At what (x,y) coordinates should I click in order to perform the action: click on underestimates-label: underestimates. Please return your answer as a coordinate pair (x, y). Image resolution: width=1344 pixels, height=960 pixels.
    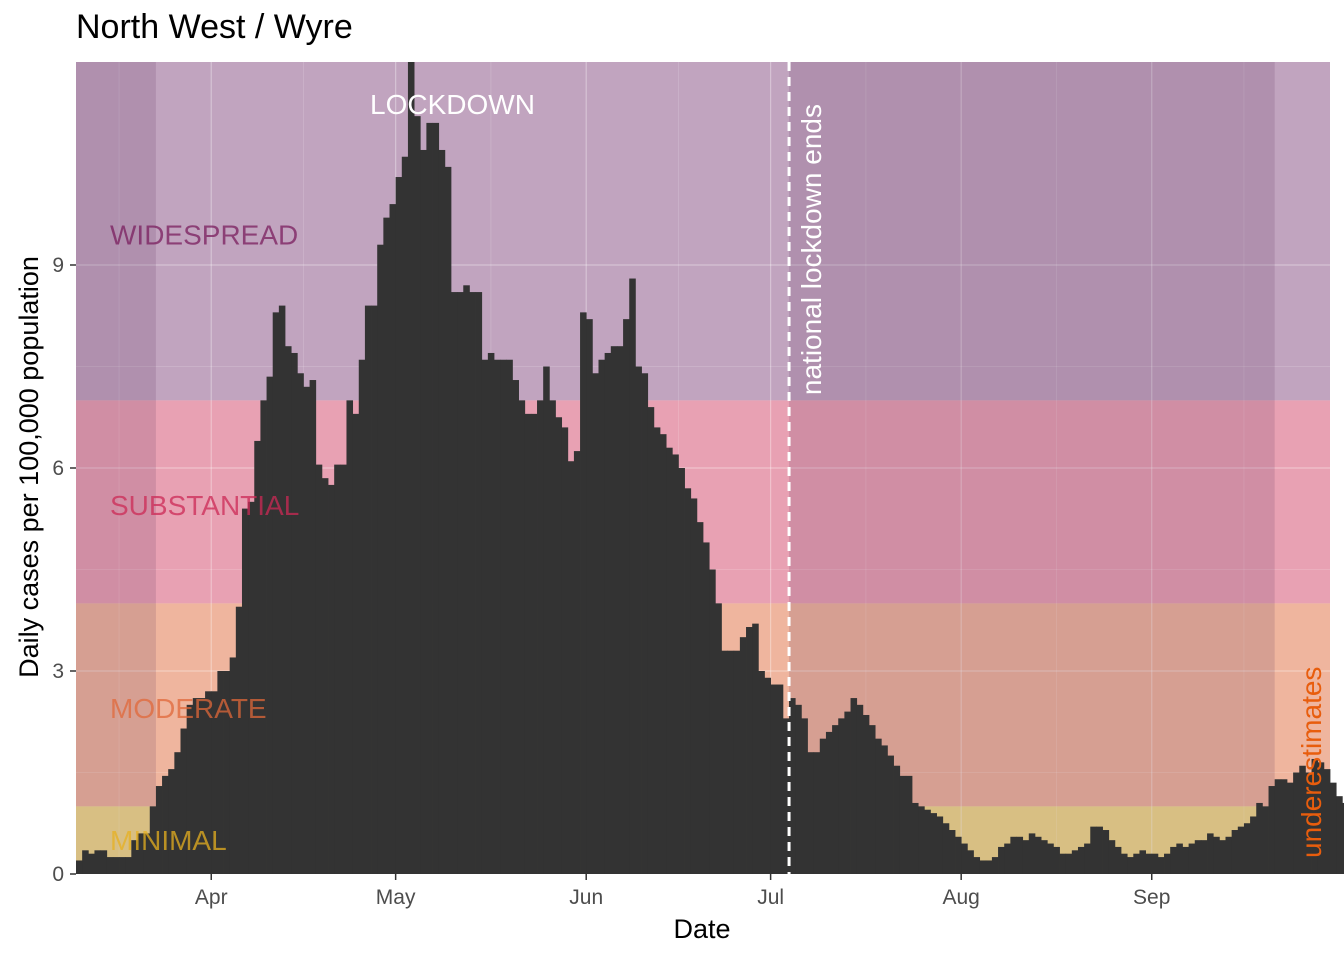
    Looking at the image, I should click on (1311, 762).